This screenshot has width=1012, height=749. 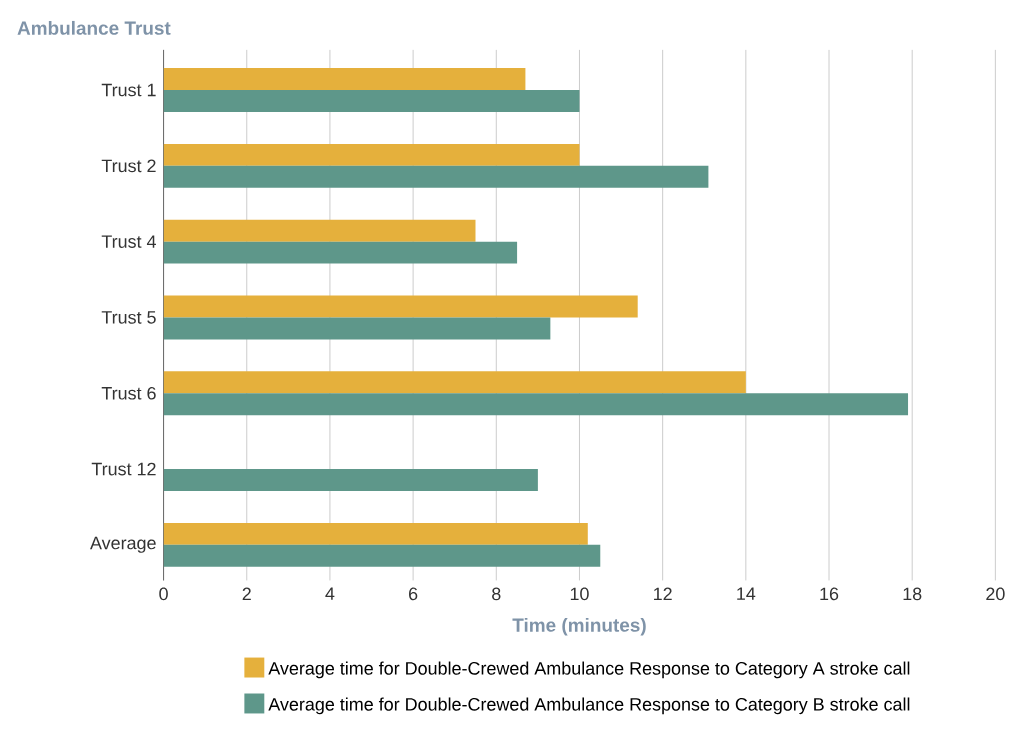 What do you see at coordinates (163, 594) in the screenshot?
I see `x-tick-label: 0` at bounding box center [163, 594].